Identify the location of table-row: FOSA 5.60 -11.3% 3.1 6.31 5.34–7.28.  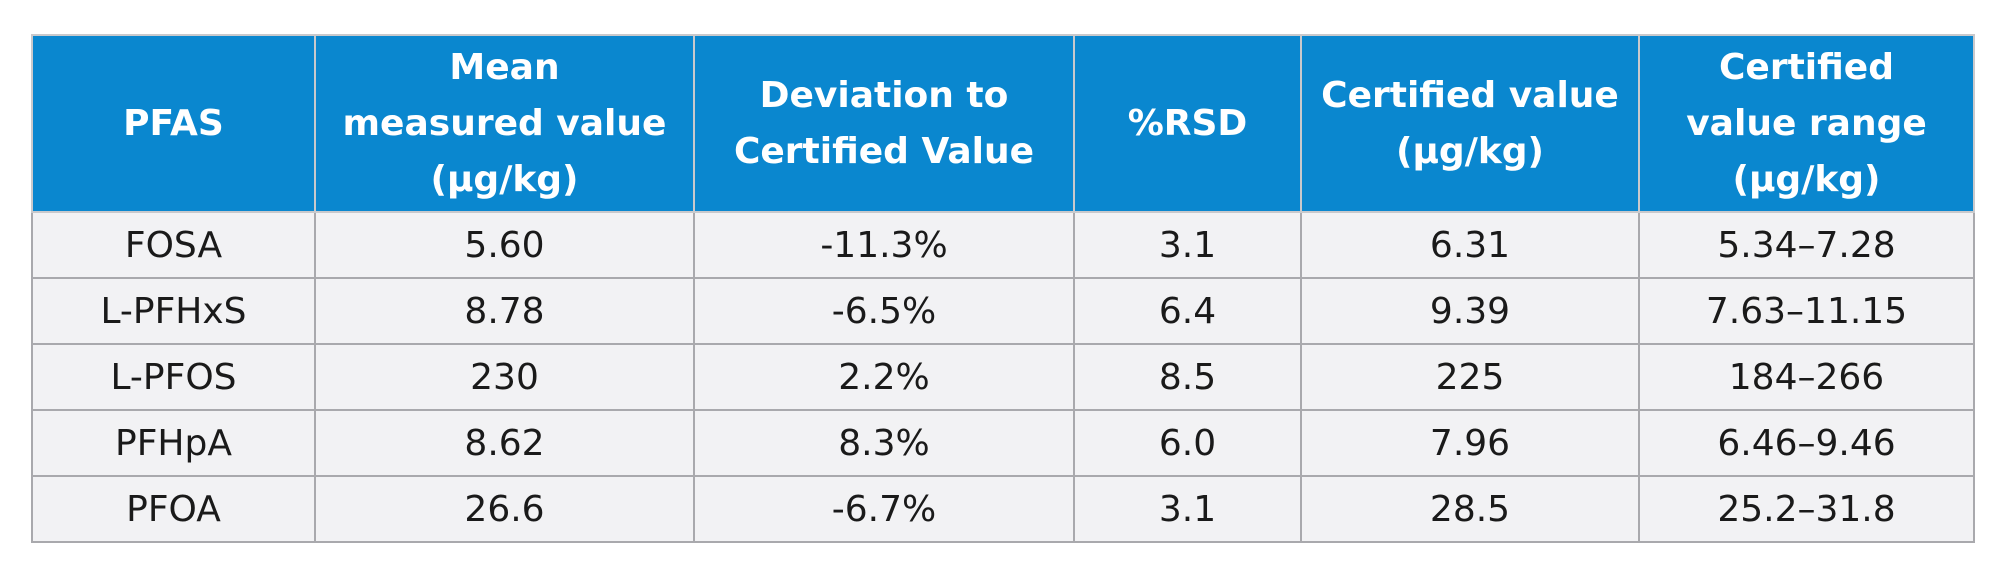
(1003, 245).